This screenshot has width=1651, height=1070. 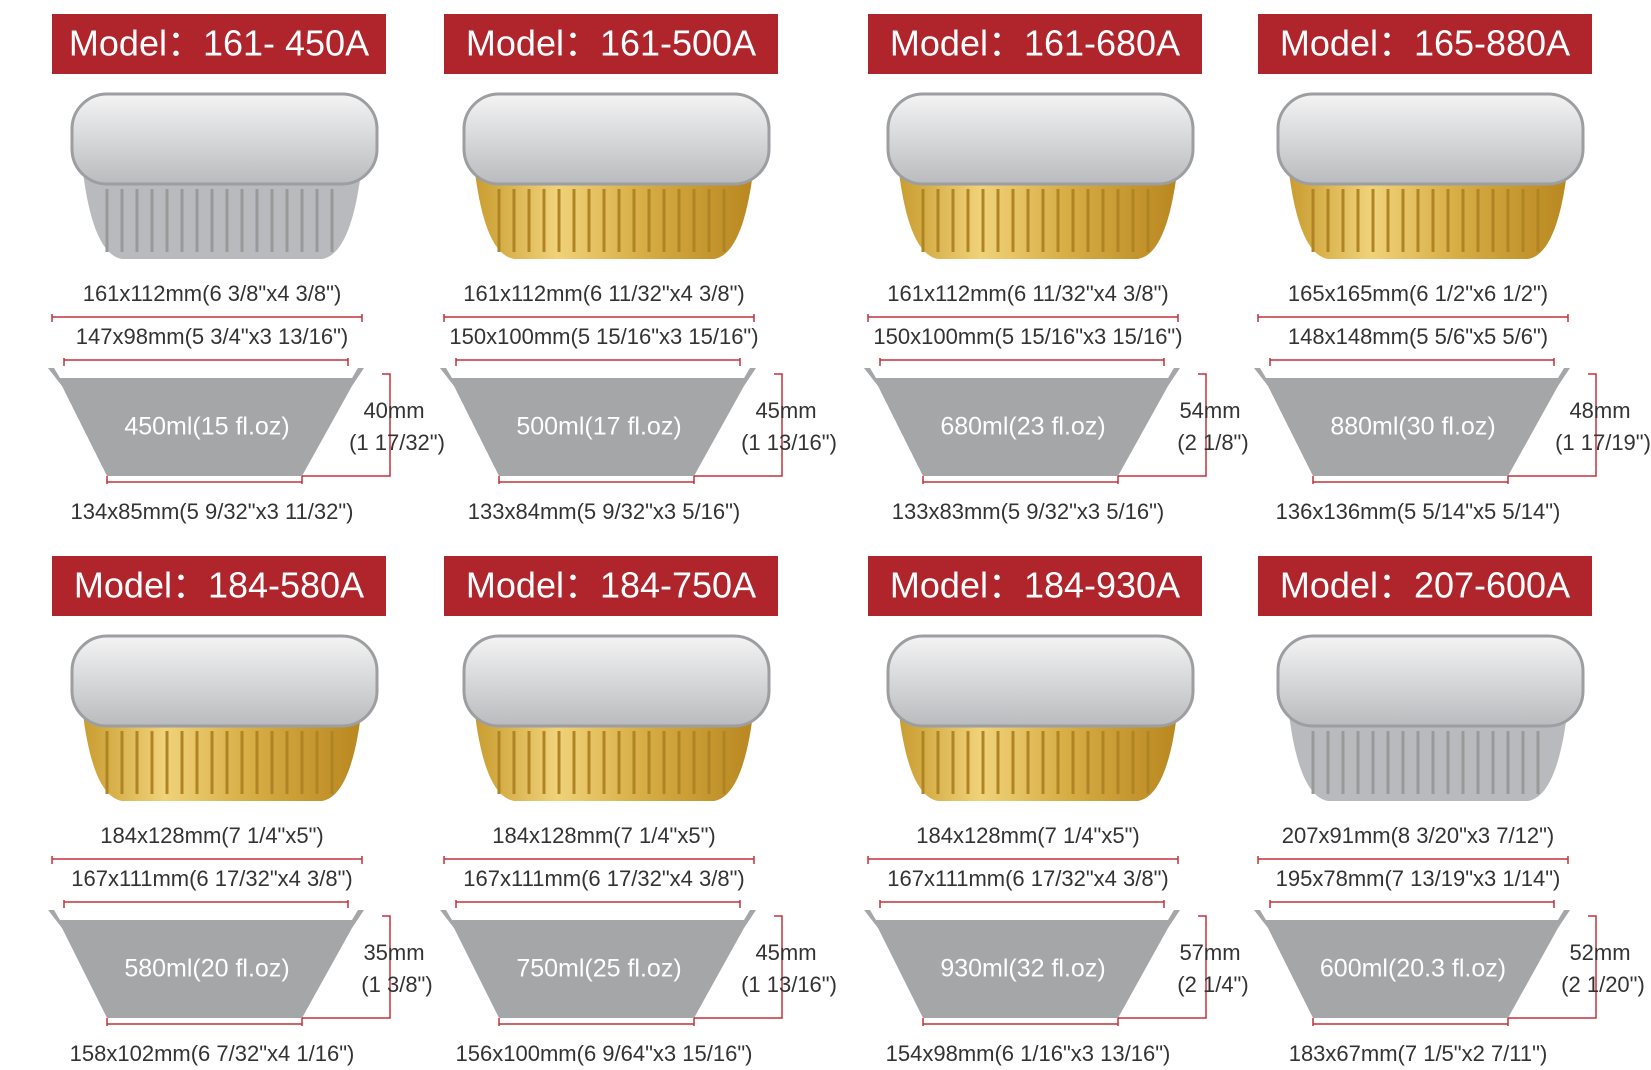 I want to click on model-title: Model：161-680A, so click(x=1035, y=43).